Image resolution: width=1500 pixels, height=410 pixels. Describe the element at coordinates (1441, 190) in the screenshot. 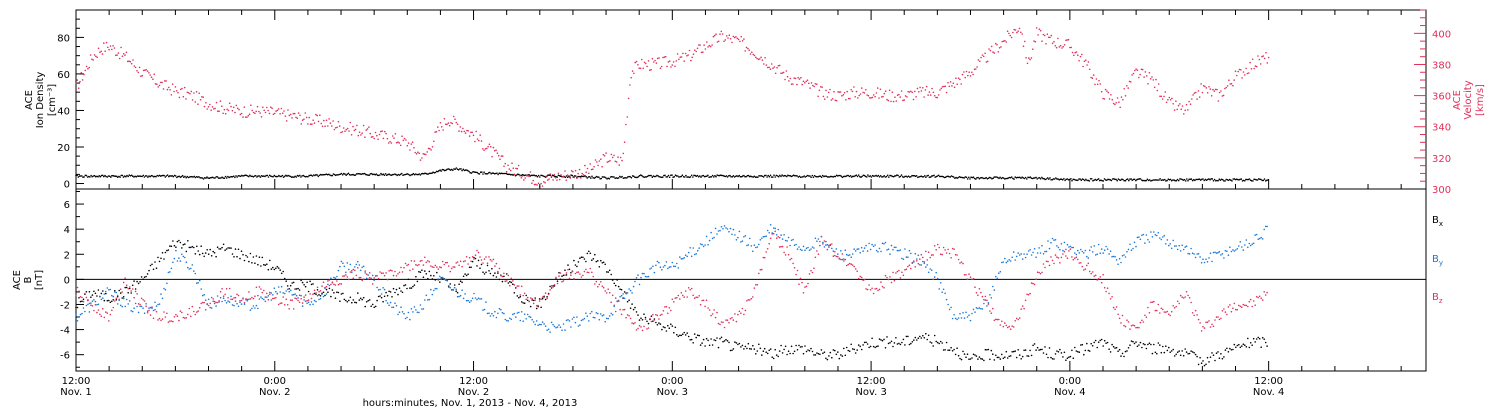

I see `velocity-tick-label: 300` at that location.